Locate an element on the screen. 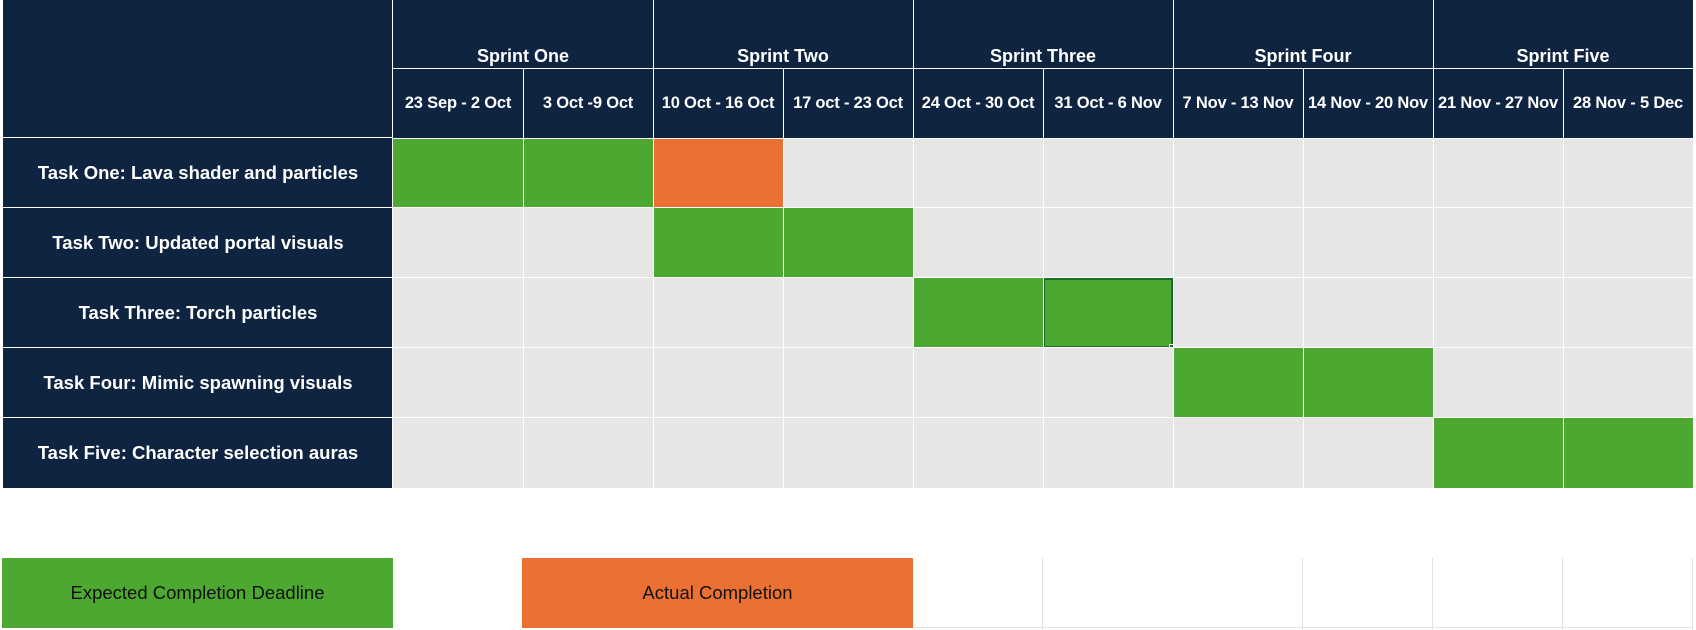 The image size is (1696, 630). week-header: 21 Nov - 27 Nov is located at coordinates (1498, 103).